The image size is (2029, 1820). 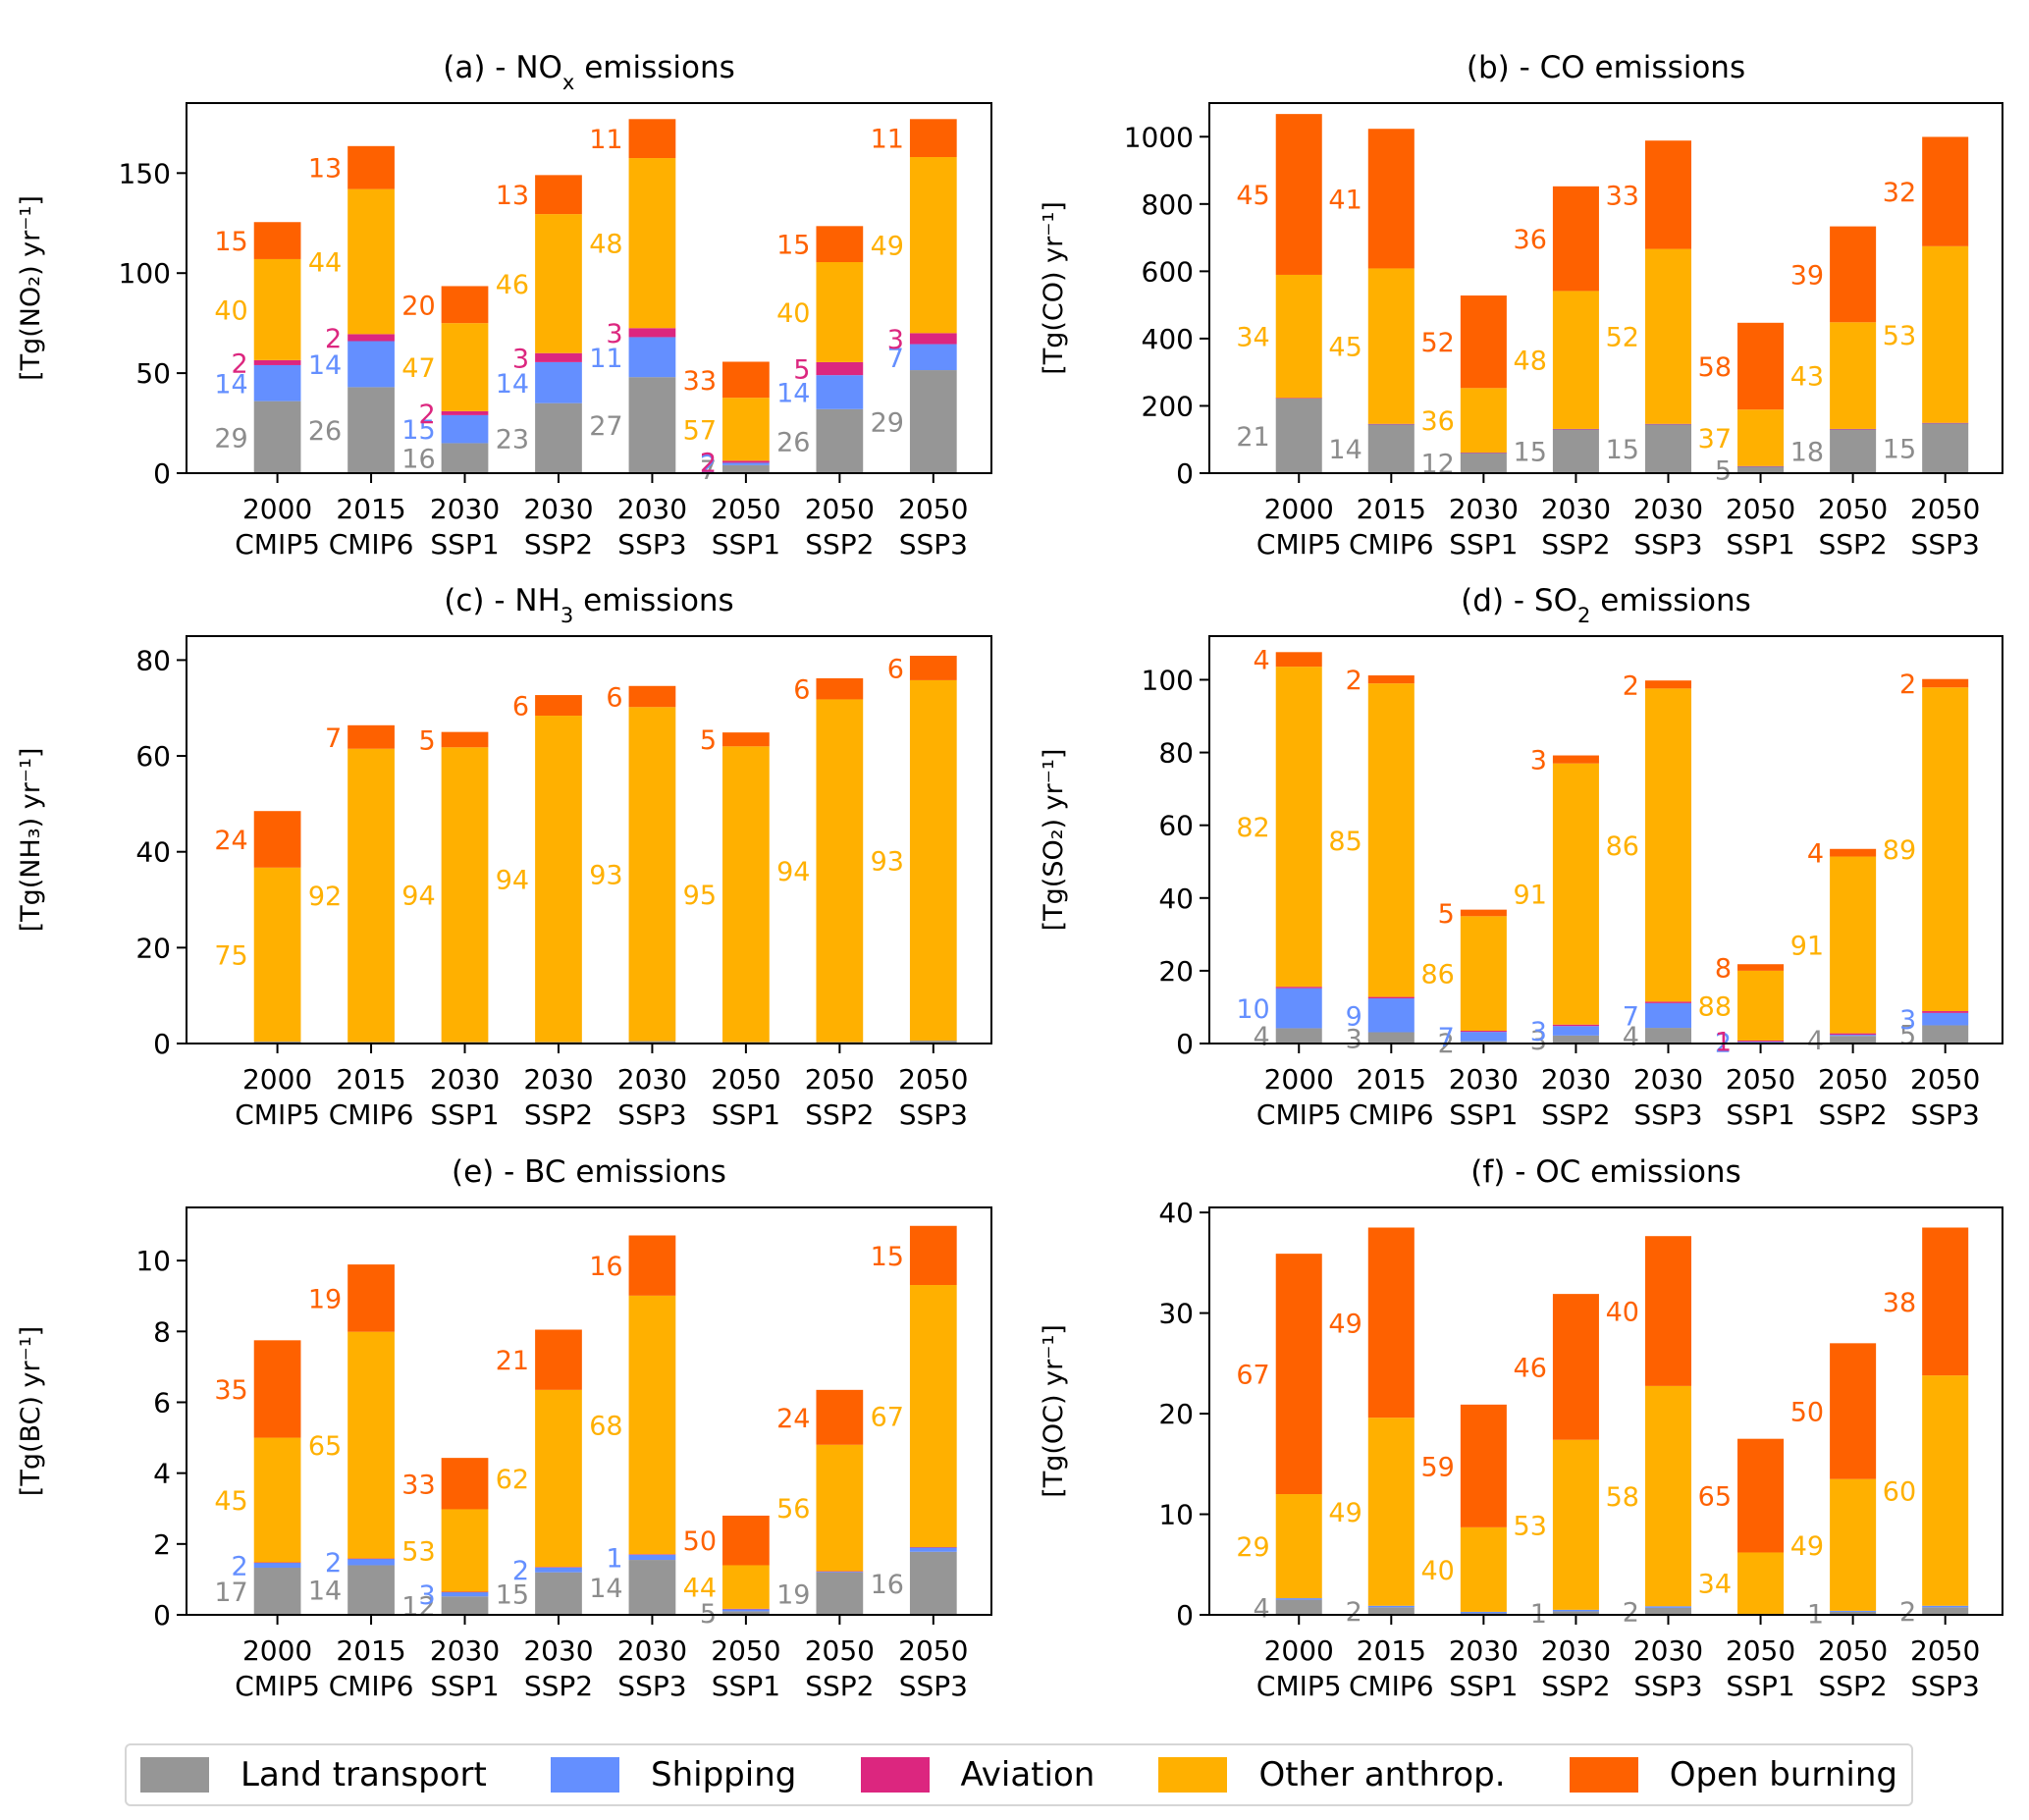 I want to click on y-tick-label: 600, so click(x=1168, y=271).